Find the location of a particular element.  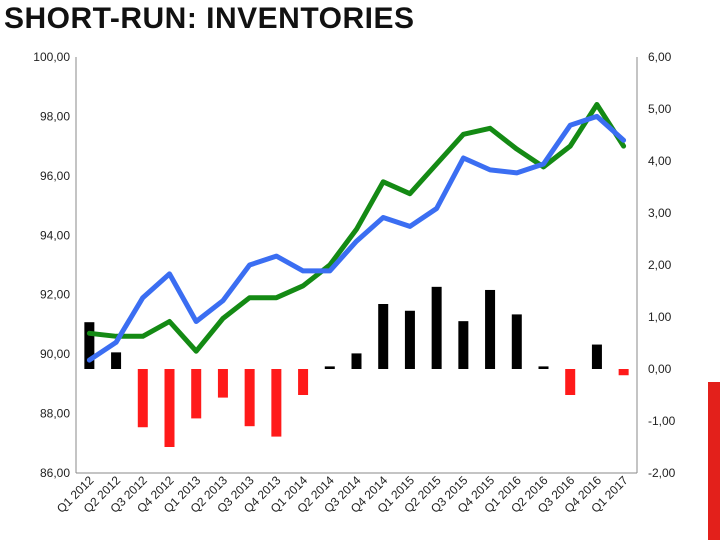

left-tick-label: 96,00 is located at coordinates (55, 176).